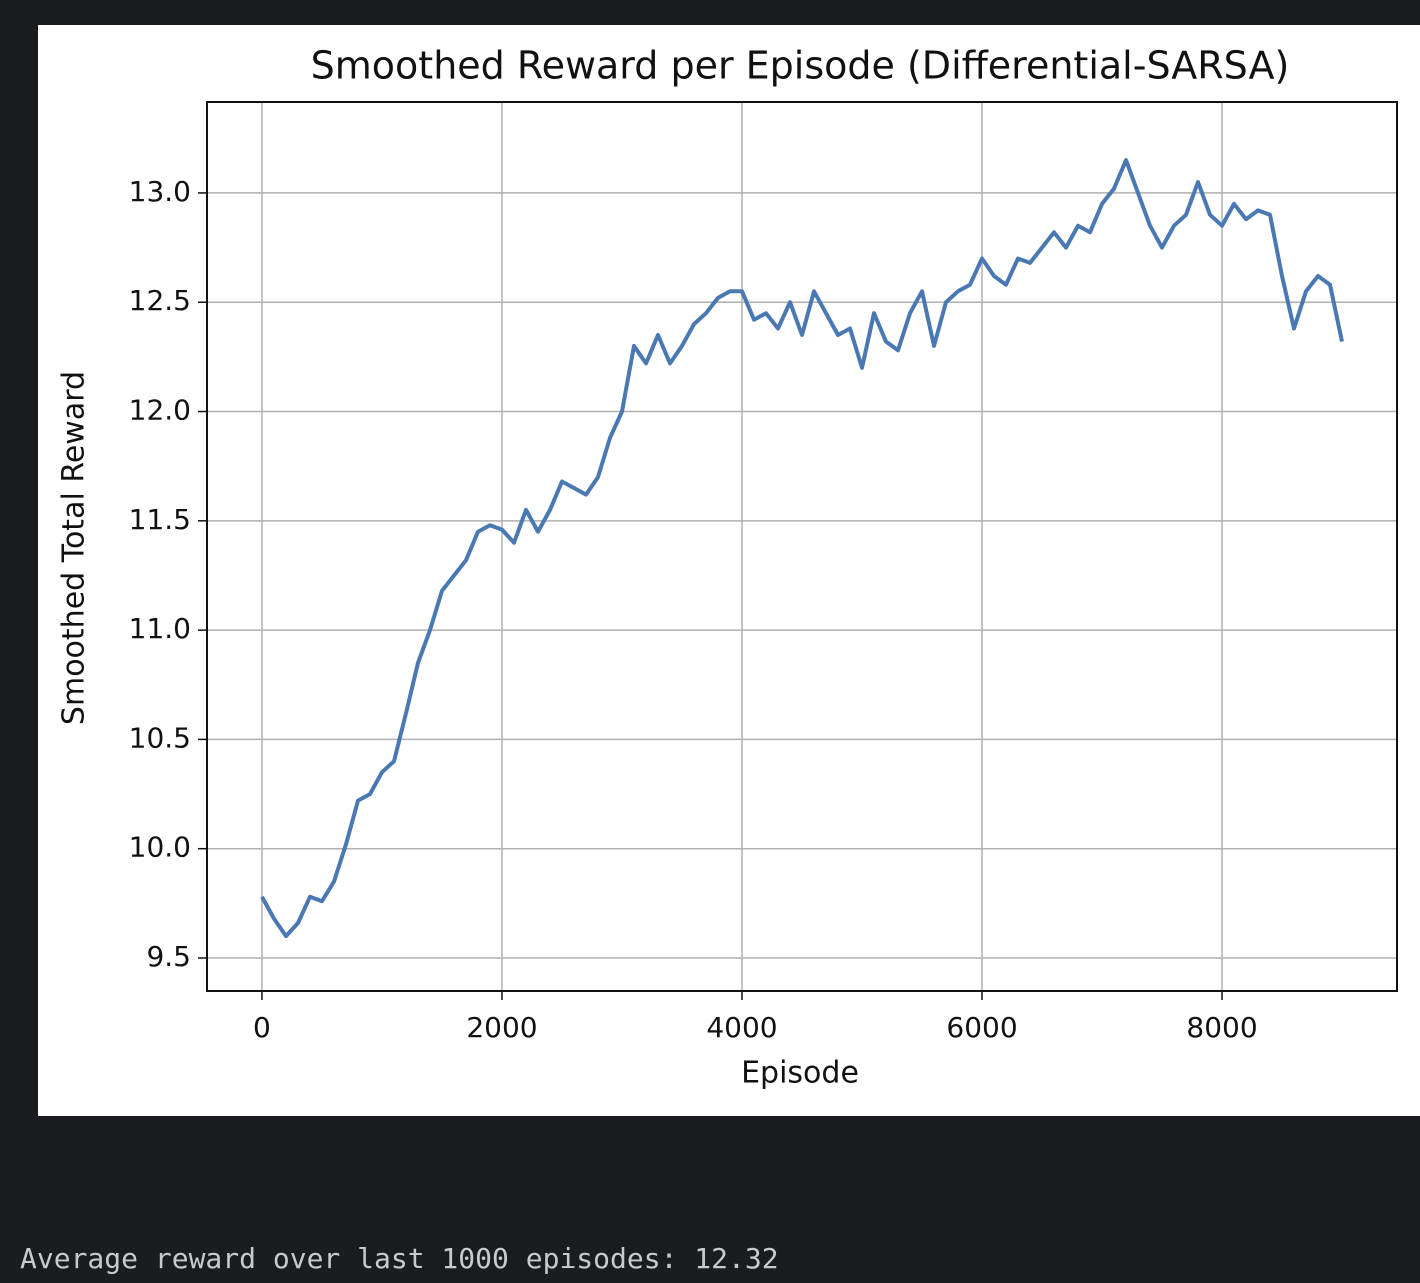 The width and height of the screenshot is (1420, 1283). What do you see at coordinates (981, 1027) in the screenshot?
I see `x-tick-label: 6000` at bounding box center [981, 1027].